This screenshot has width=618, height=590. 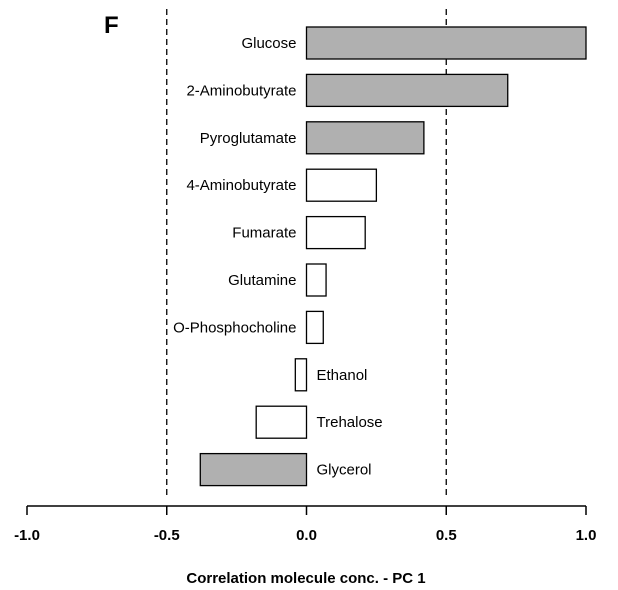 What do you see at coordinates (586, 535) in the screenshot?
I see `x-tick-label: 1.0` at bounding box center [586, 535].